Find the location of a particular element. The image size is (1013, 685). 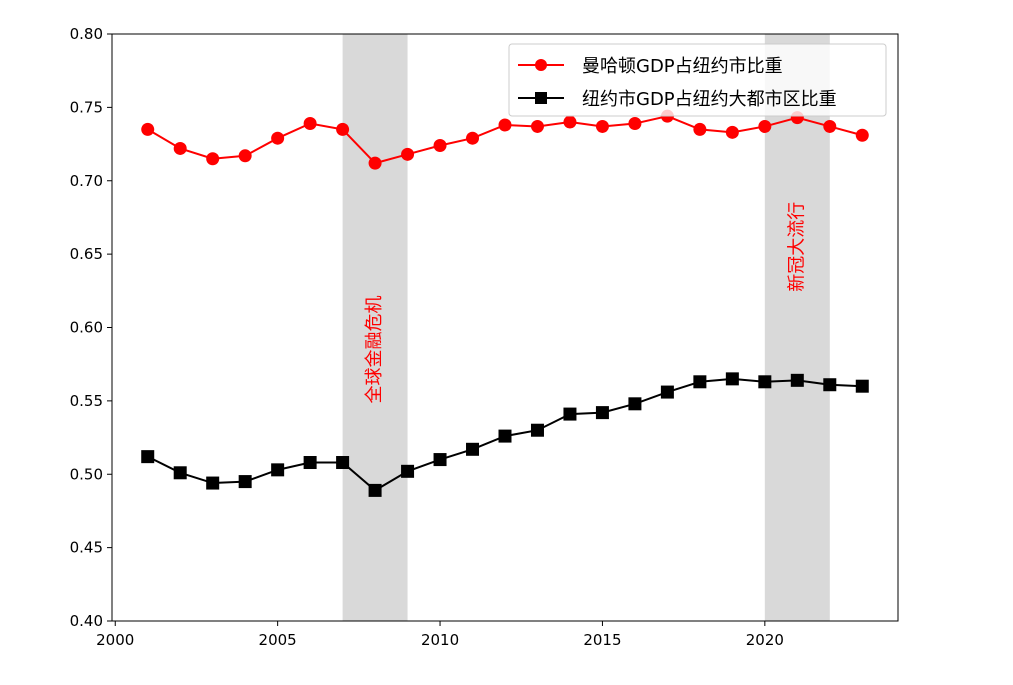

legend-marker-manhattan is located at coordinates (541, 65).